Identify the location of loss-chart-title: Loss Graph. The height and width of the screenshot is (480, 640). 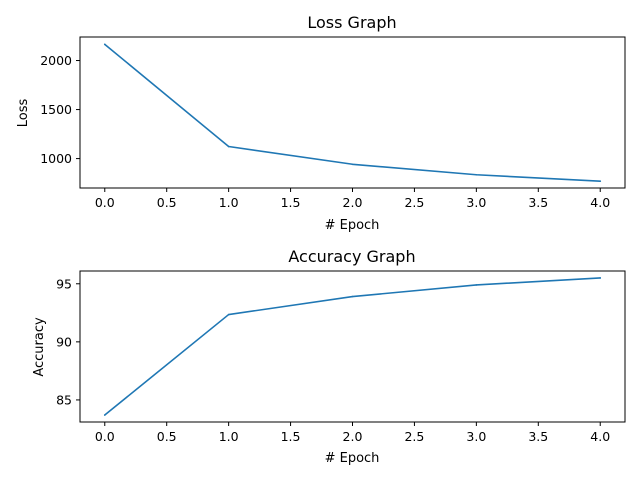
(351, 22).